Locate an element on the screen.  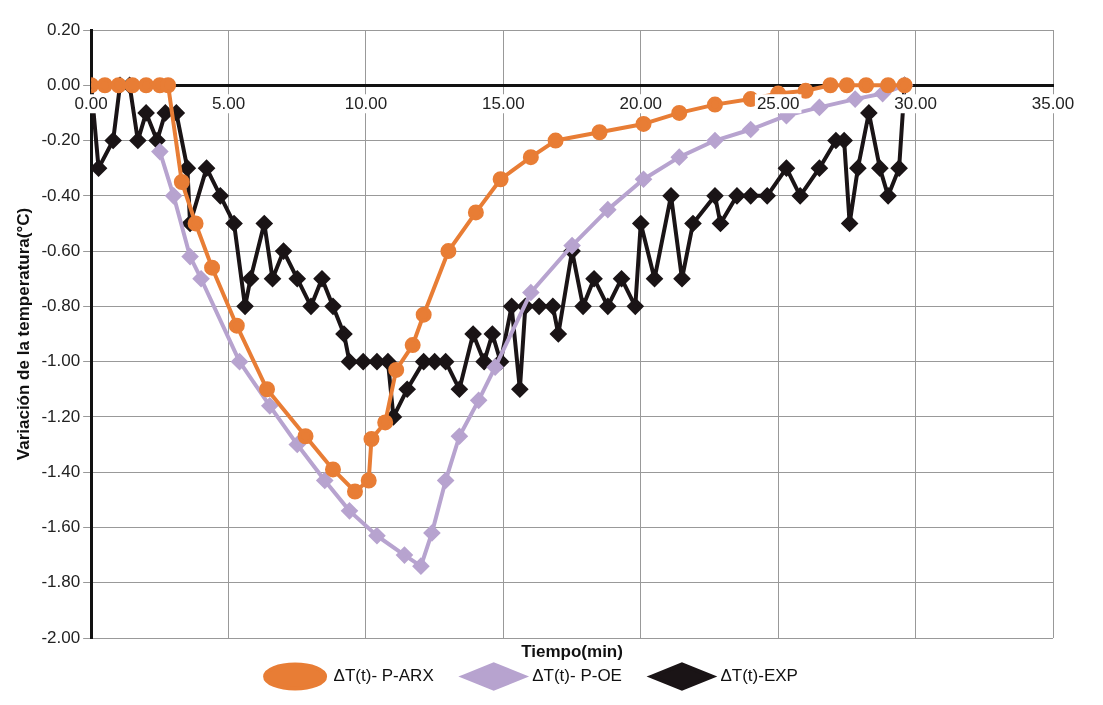
x-tick-label: 30.00 is located at coordinates (915, 104).